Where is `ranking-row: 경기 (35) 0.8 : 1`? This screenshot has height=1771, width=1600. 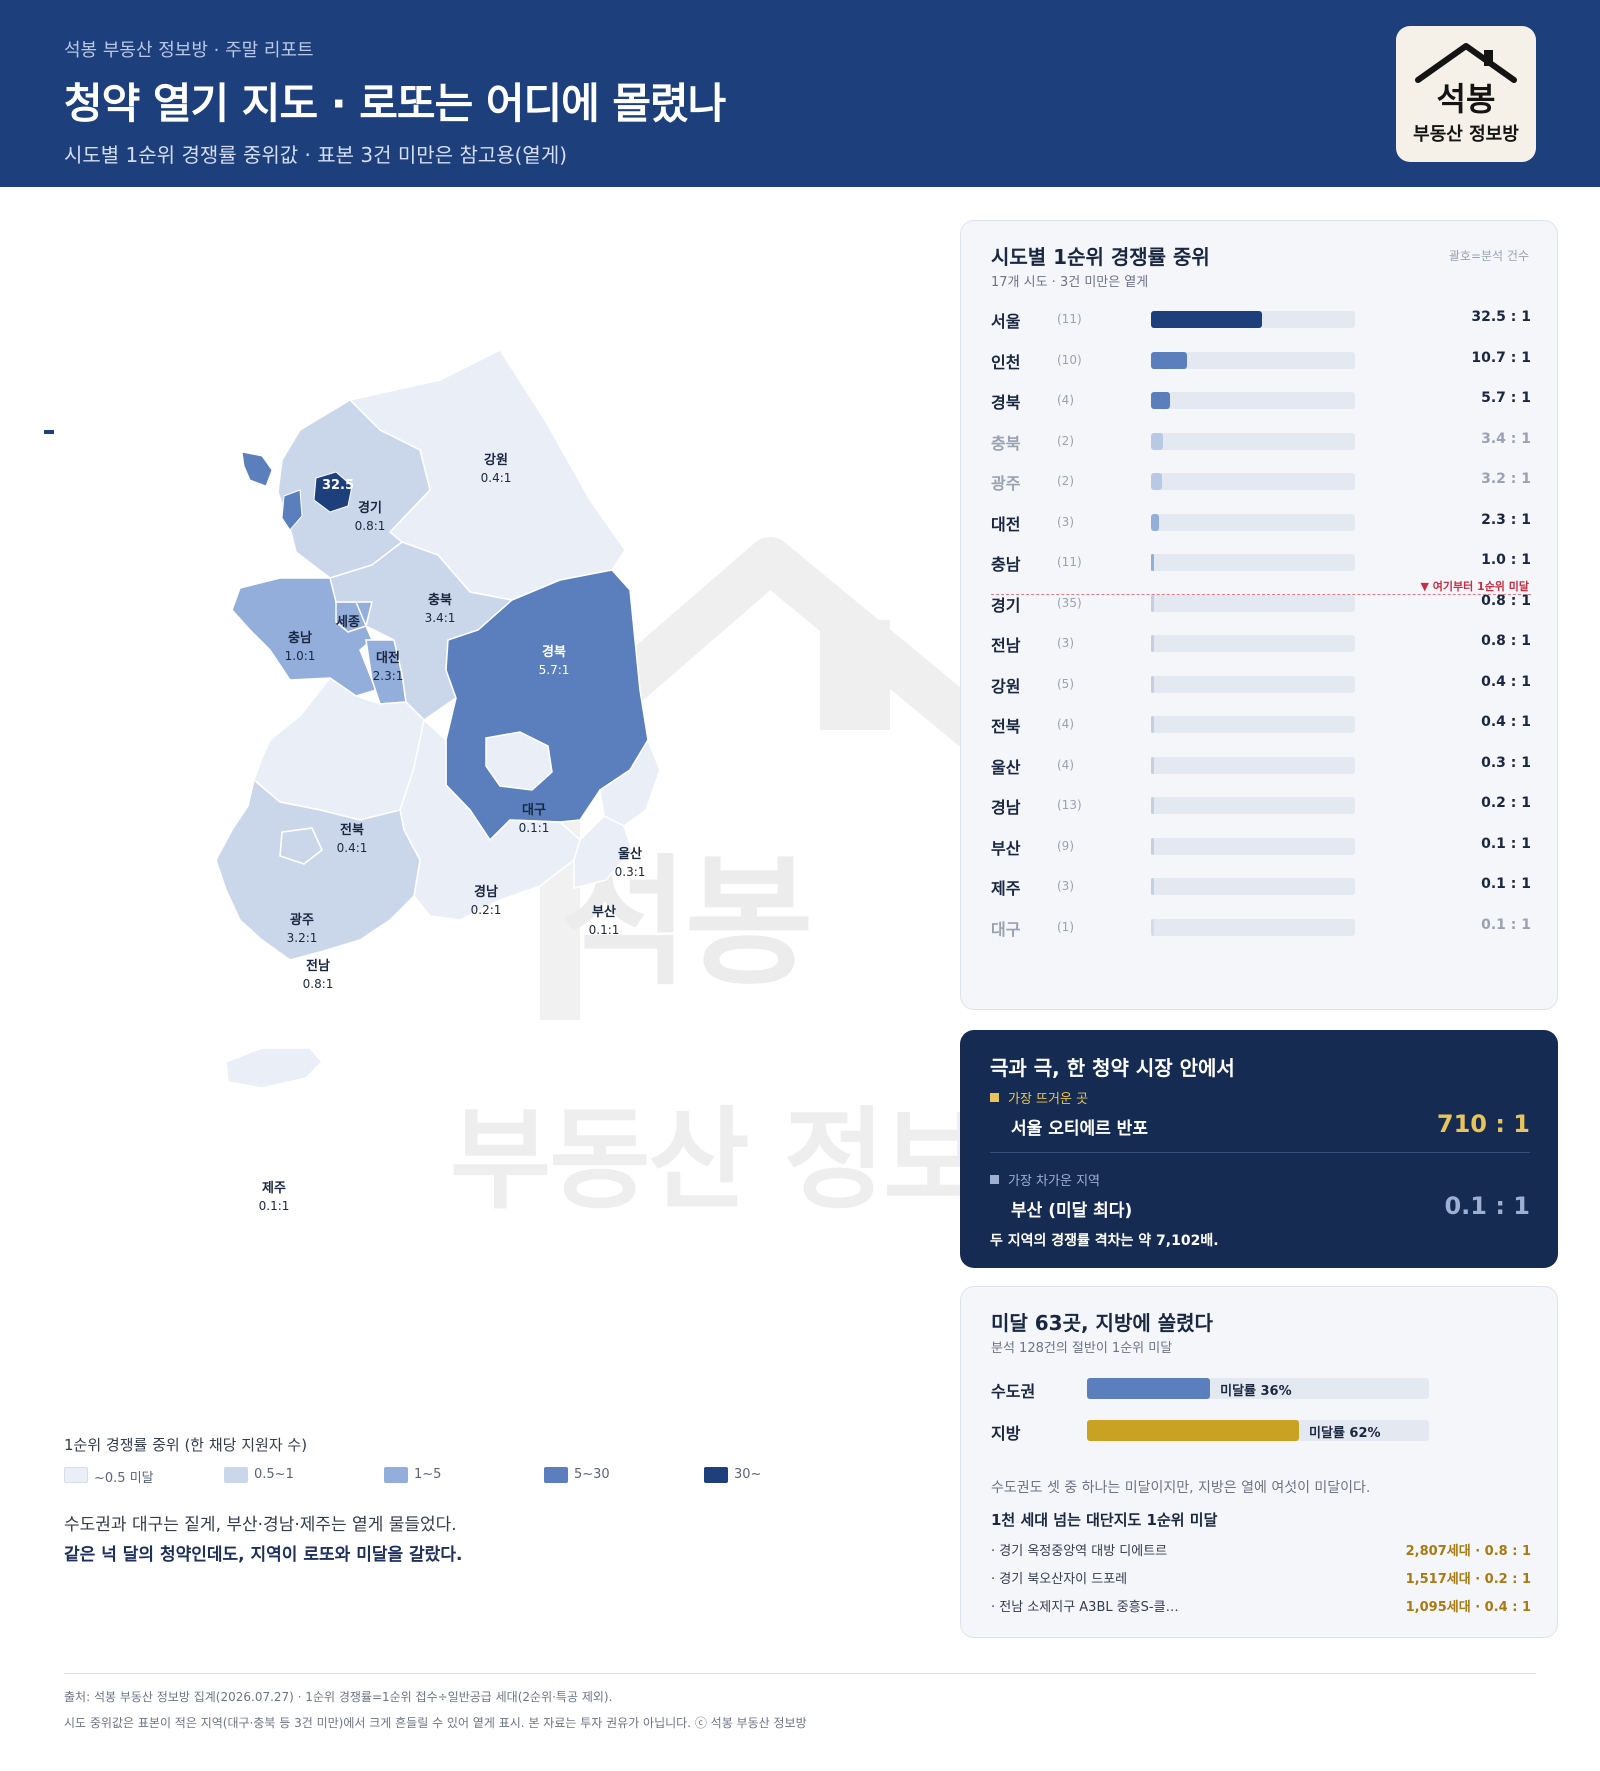 ranking-row: 경기 (35) 0.8 : 1 is located at coordinates (1261, 603).